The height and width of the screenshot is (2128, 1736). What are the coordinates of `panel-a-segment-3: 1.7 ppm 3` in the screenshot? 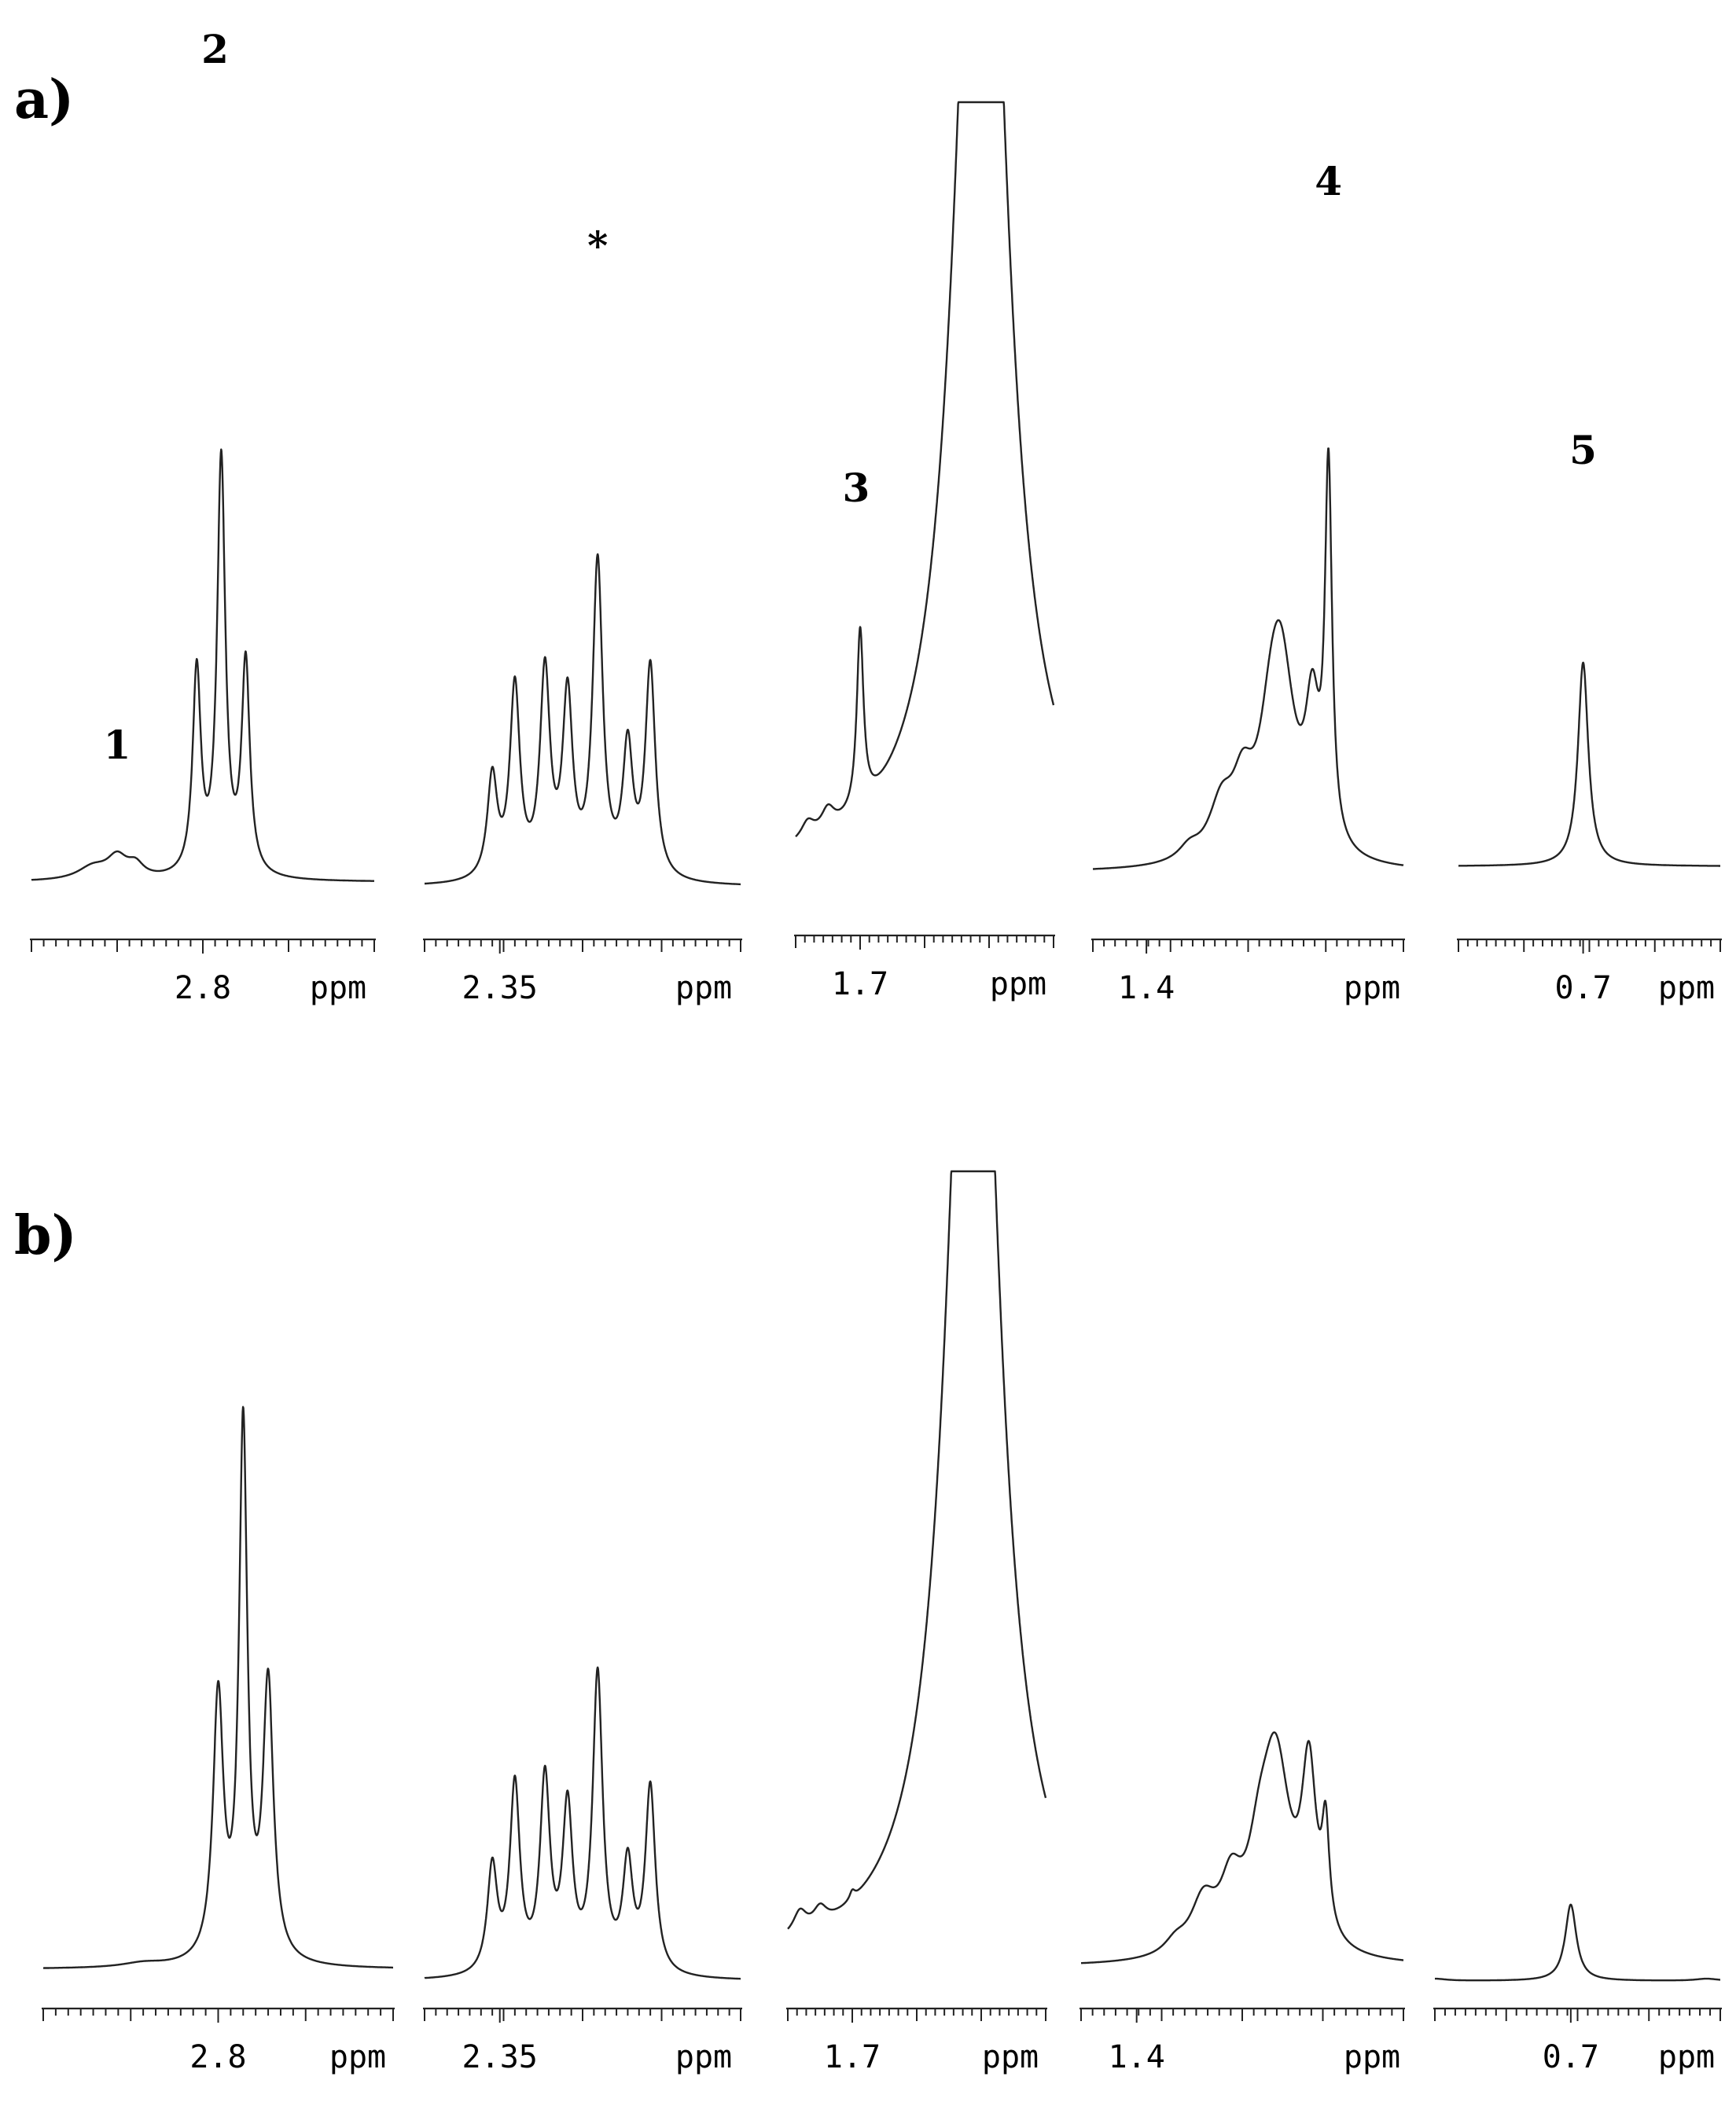 It's located at (925, 551).